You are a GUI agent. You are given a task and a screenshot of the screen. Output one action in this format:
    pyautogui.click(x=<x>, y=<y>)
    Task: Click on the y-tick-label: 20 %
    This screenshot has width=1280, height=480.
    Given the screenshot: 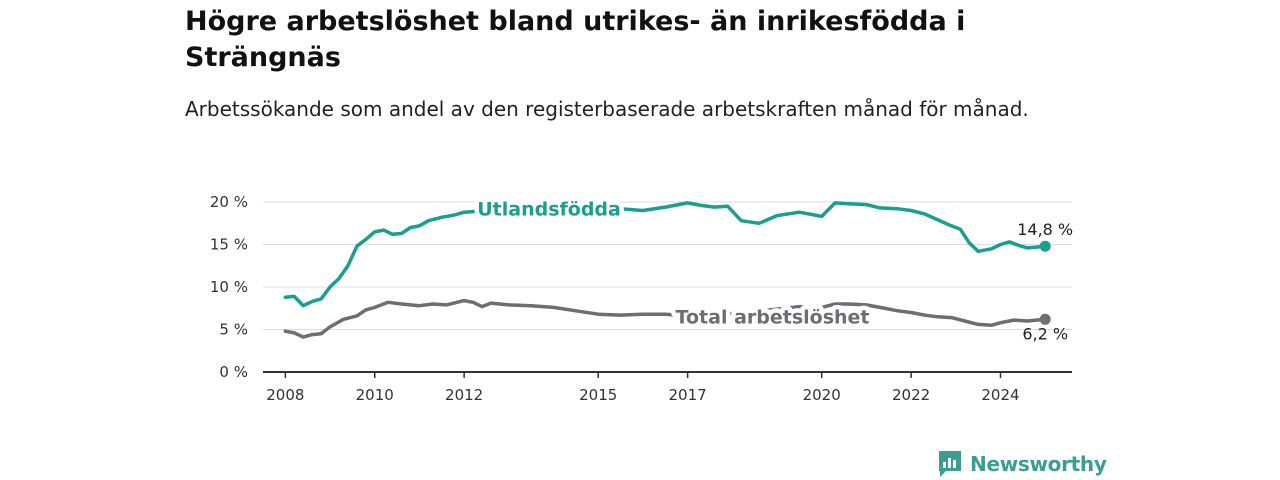 What is the action you would take?
    pyautogui.click(x=229, y=202)
    